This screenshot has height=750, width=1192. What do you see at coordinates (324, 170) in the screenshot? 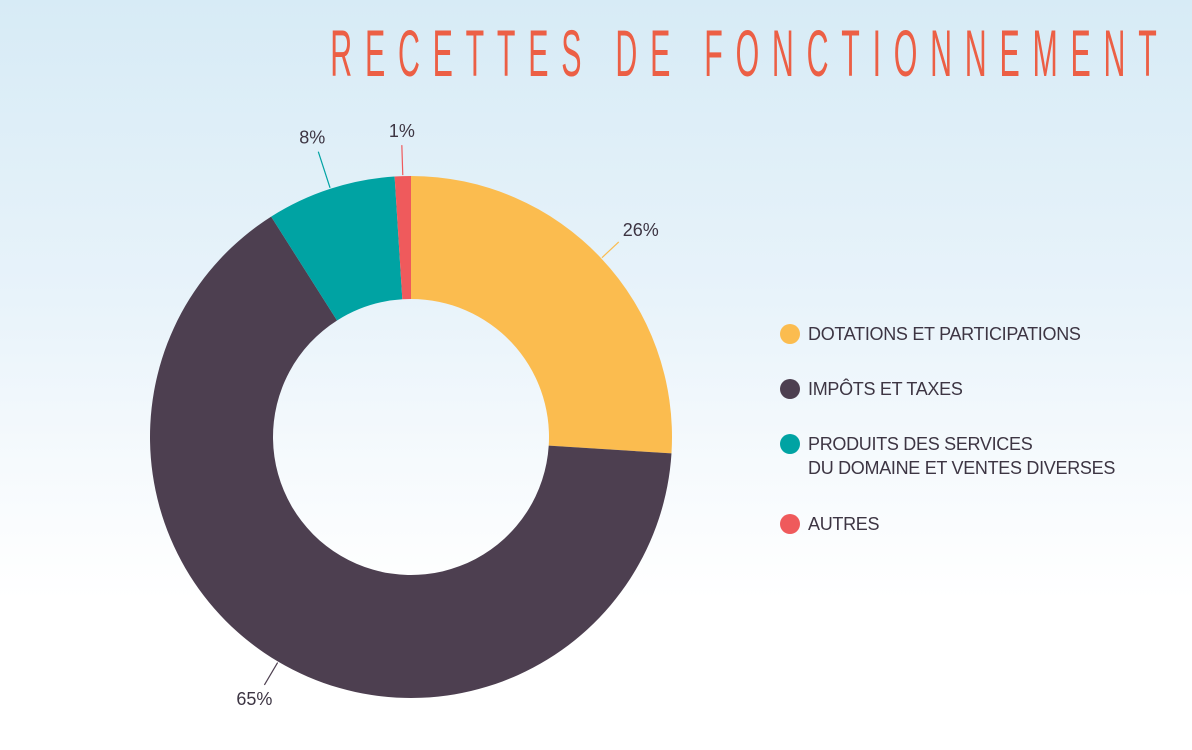
I see `leader-line-produits` at bounding box center [324, 170].